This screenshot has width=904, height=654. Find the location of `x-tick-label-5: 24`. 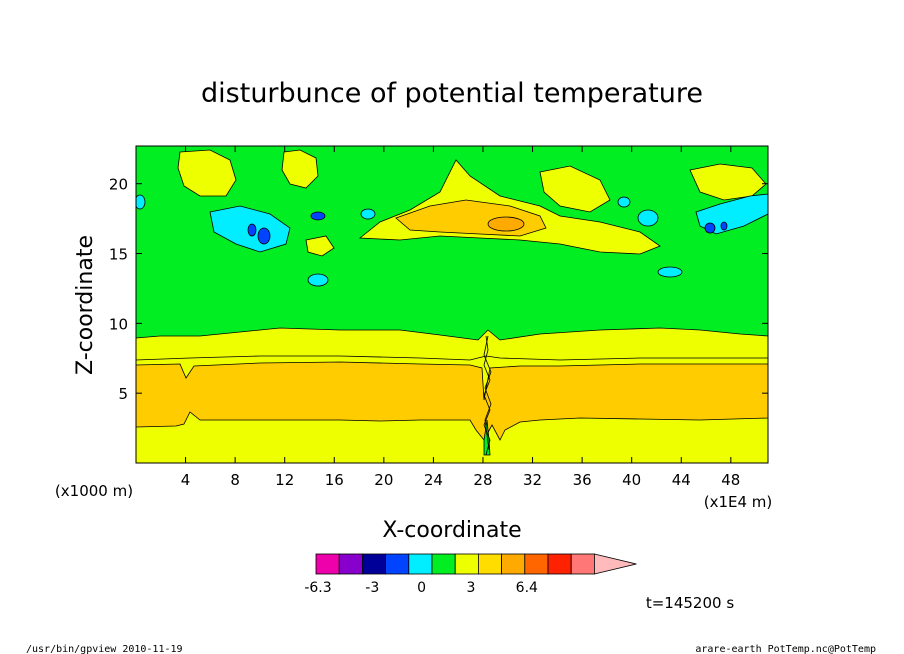

x-tick-label-5: 24 is located at coordinates (433, 480).